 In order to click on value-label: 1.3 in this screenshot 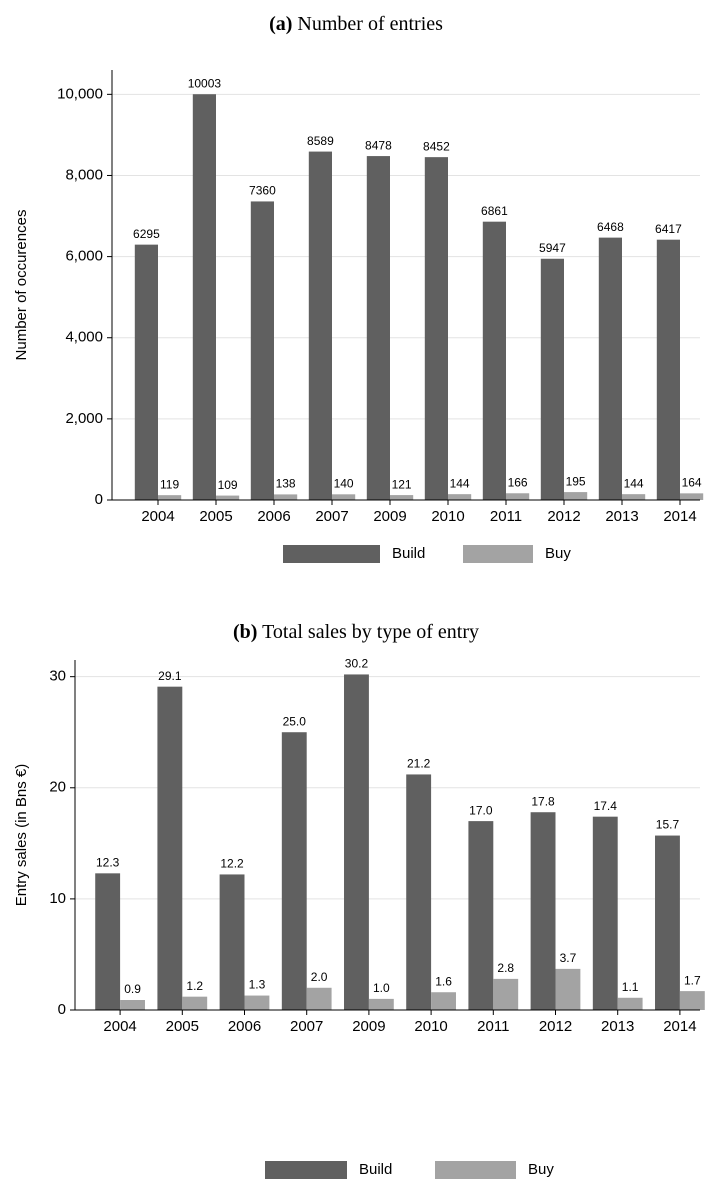, I will do `click(257, 985)`.